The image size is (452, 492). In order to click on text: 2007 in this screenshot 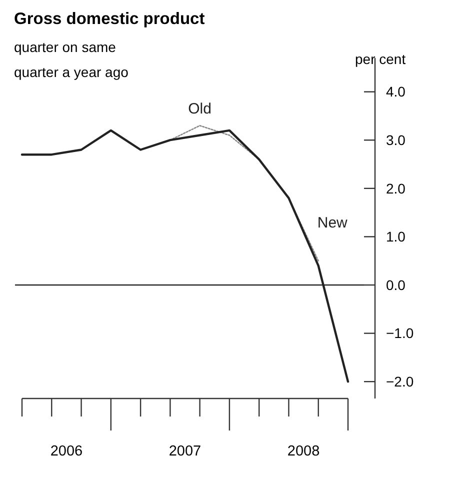, I will do `click(185, 452)`.